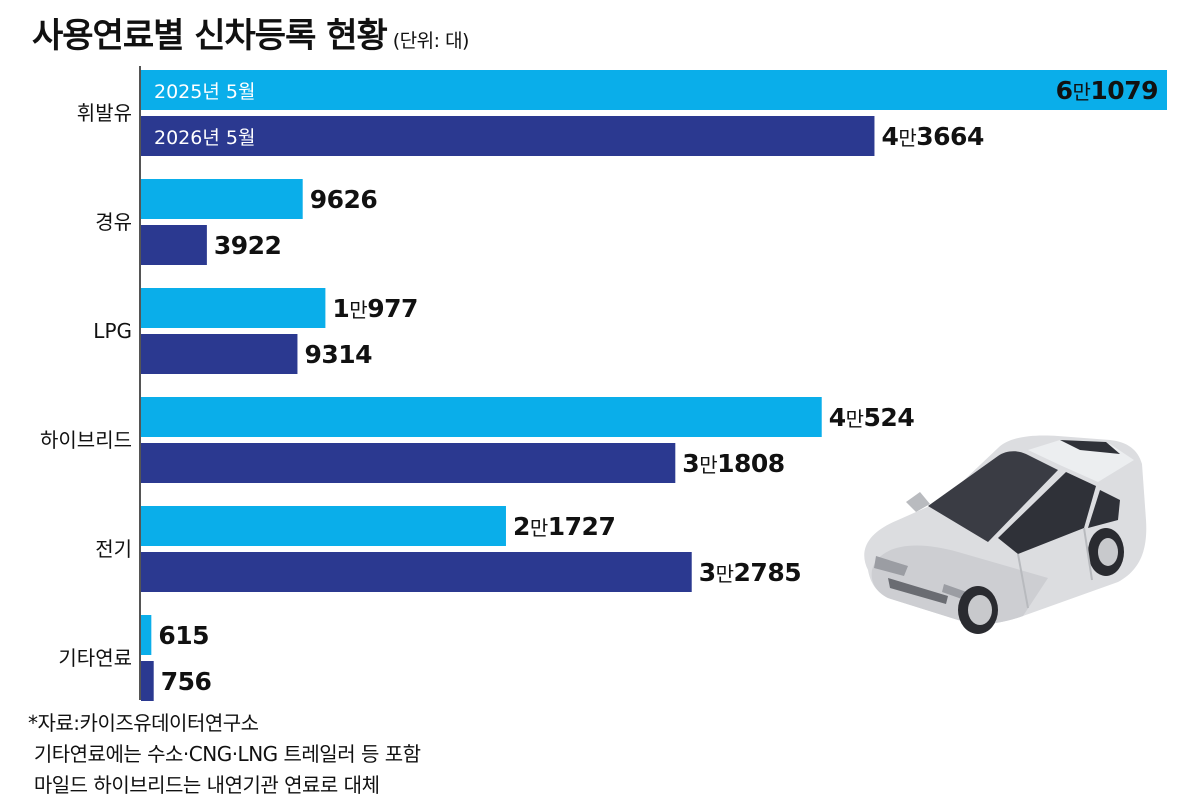  What do you see at coordinates (210, 36) in the screenshot?
I see `chart-title: 사용연료별 신차등록 현황` at bounding box center [210, 36].